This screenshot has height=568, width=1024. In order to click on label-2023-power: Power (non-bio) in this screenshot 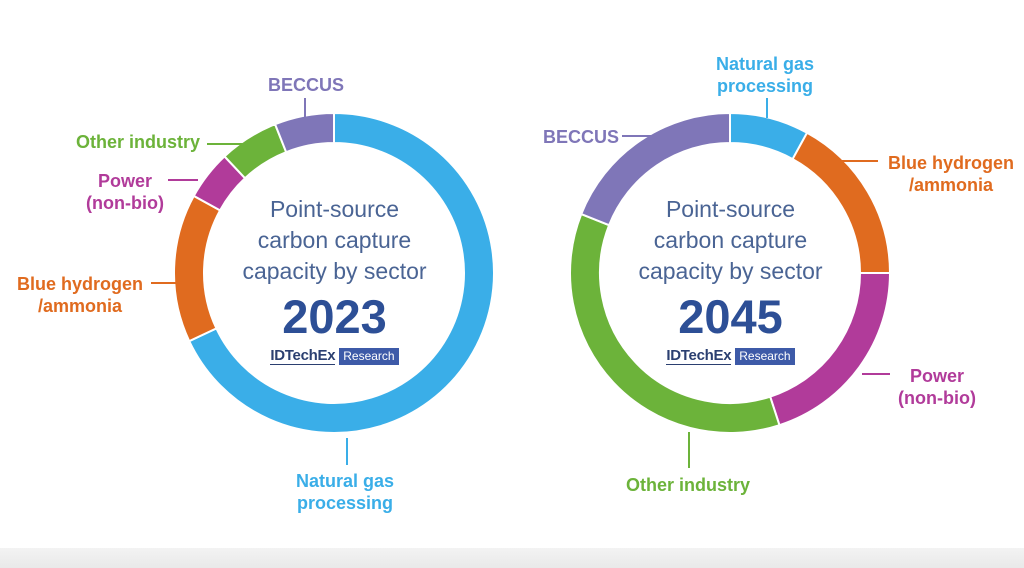, I will do `click(125, 192)`.